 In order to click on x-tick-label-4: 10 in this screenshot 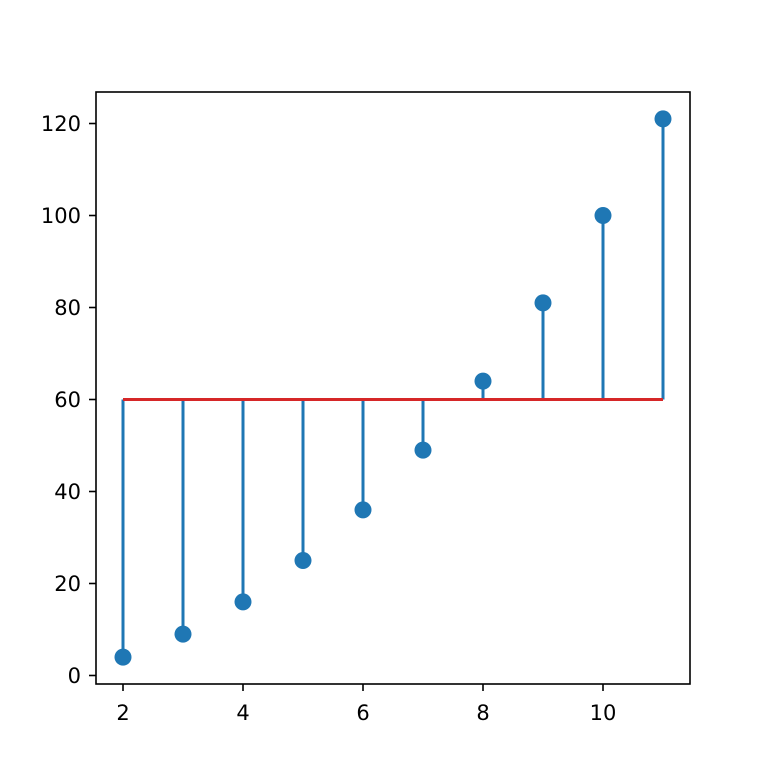, I will do `click(603, 713)`.